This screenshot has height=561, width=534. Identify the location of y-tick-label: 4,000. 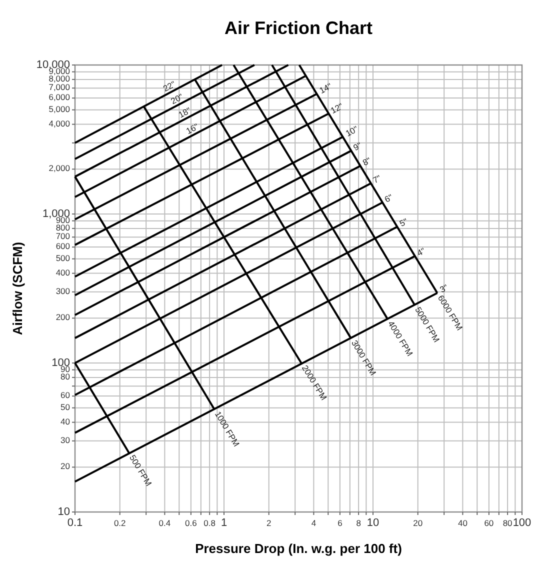
(59, 123).